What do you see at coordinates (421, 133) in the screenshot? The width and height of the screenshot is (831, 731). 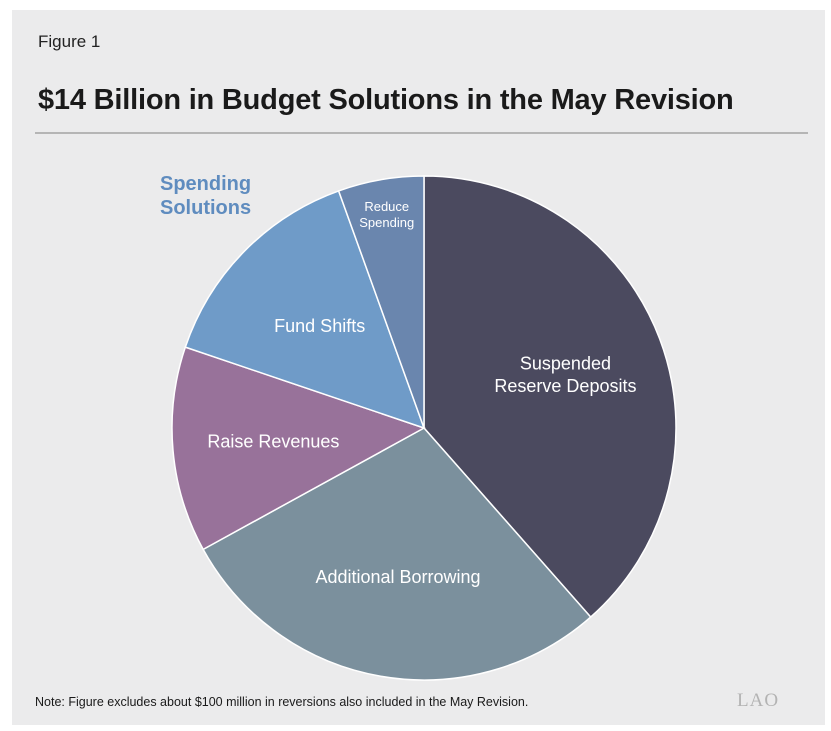 I see `title-divider` at bounding box center [421, 133].